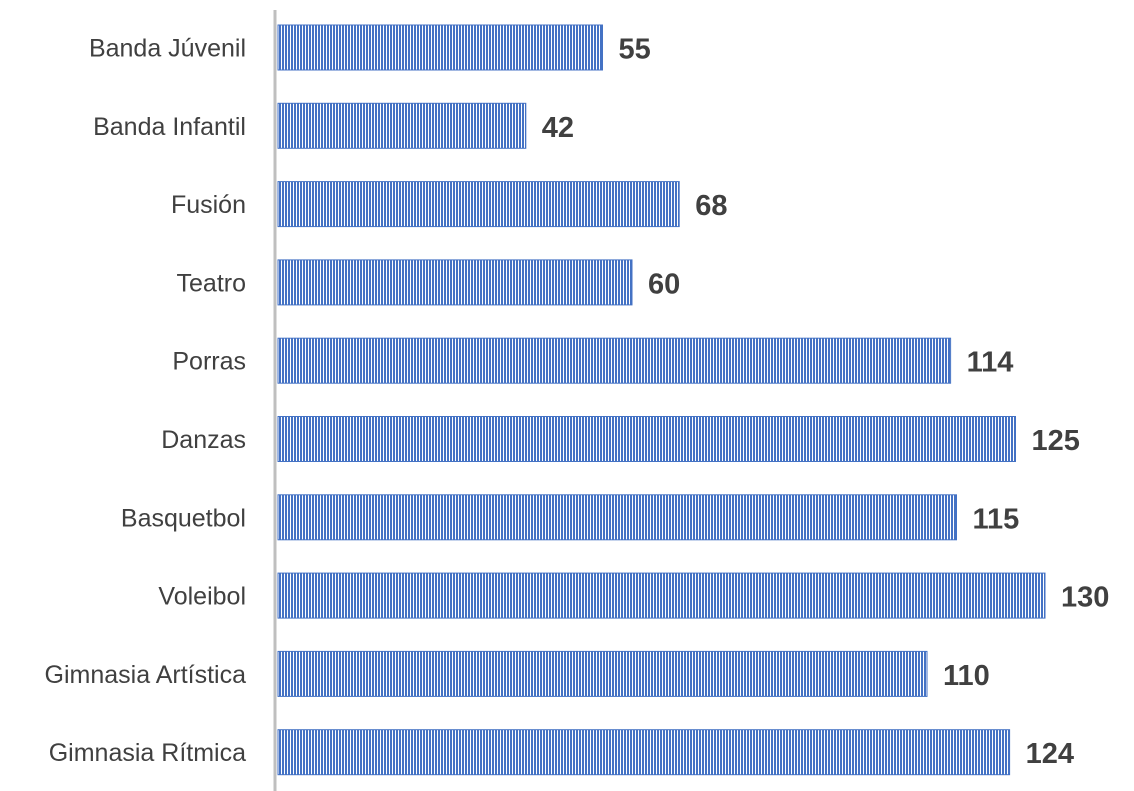  I want to click on category-label: Gimnasia Artística, so click(146, 675).